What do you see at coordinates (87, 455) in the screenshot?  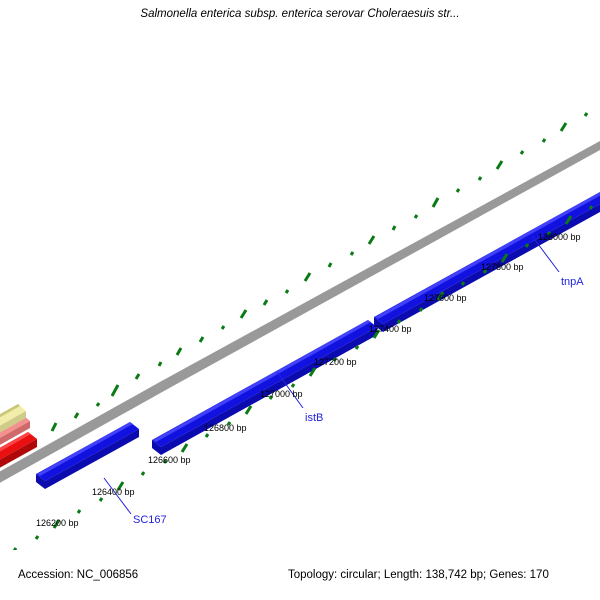 I see `gene-feature-sc167` at bounding box center [87, 455].